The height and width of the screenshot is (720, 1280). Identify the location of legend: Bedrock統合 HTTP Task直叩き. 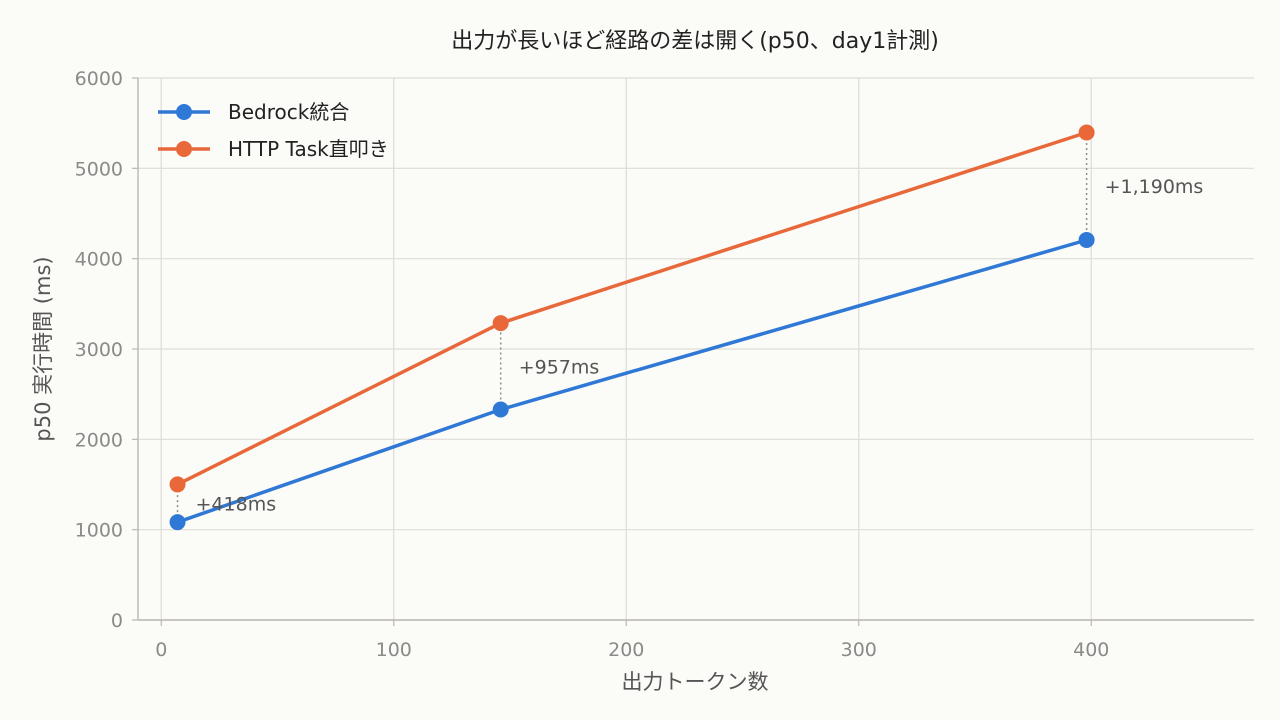
(273, 130).